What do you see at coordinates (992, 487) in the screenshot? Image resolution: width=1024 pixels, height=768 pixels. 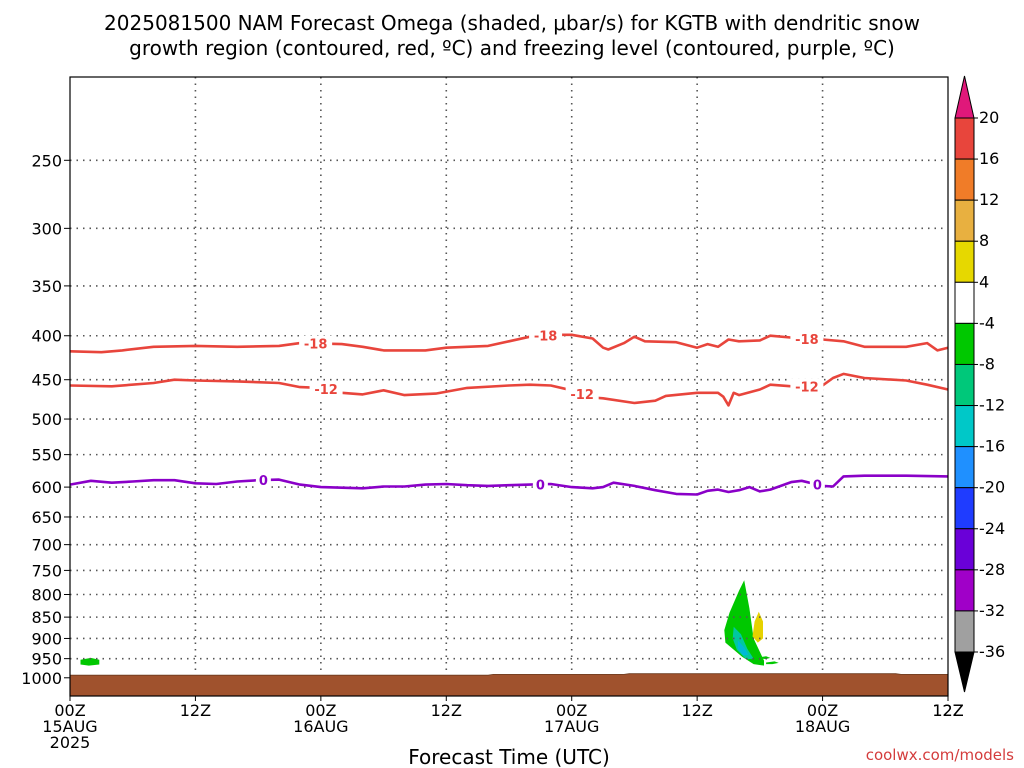 I see `colorbar-label: -20` at bounding box center [992, 487].